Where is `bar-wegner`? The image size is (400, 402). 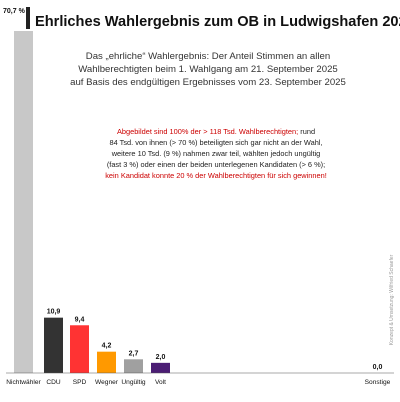 bar-wegner is located at coordinates (106, 362).